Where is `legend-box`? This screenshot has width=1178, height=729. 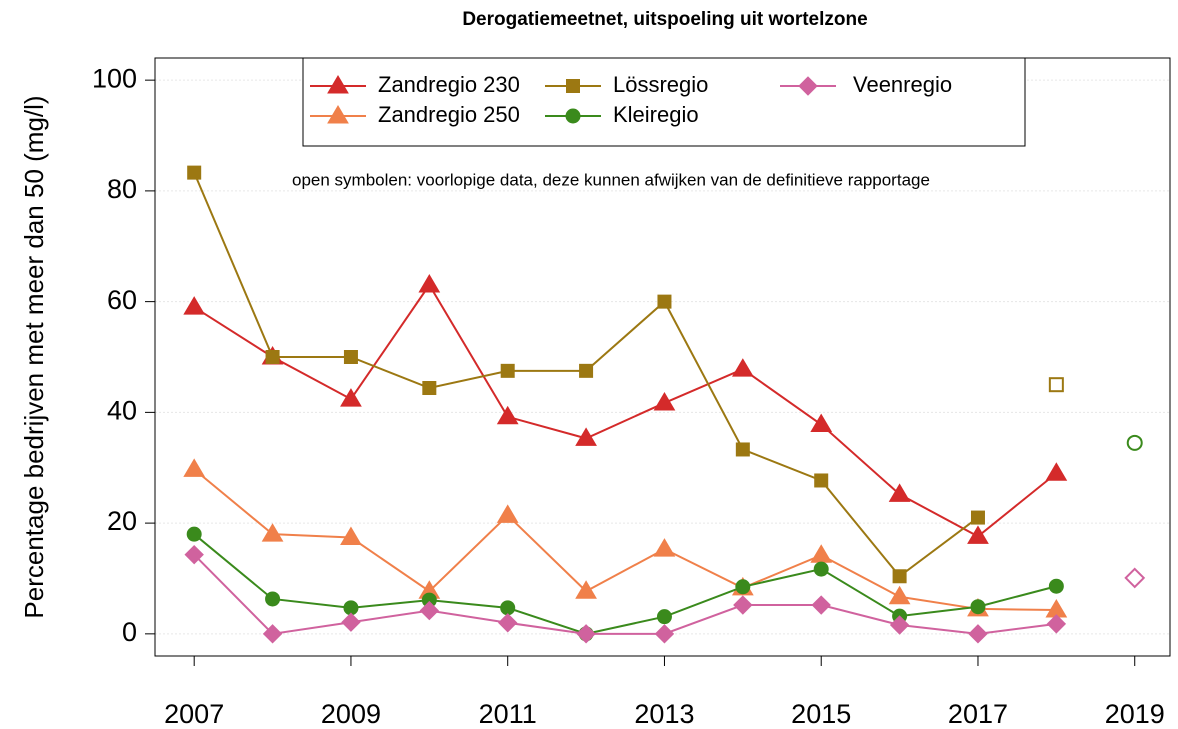
legend-box is located at coordinates (664, 102).